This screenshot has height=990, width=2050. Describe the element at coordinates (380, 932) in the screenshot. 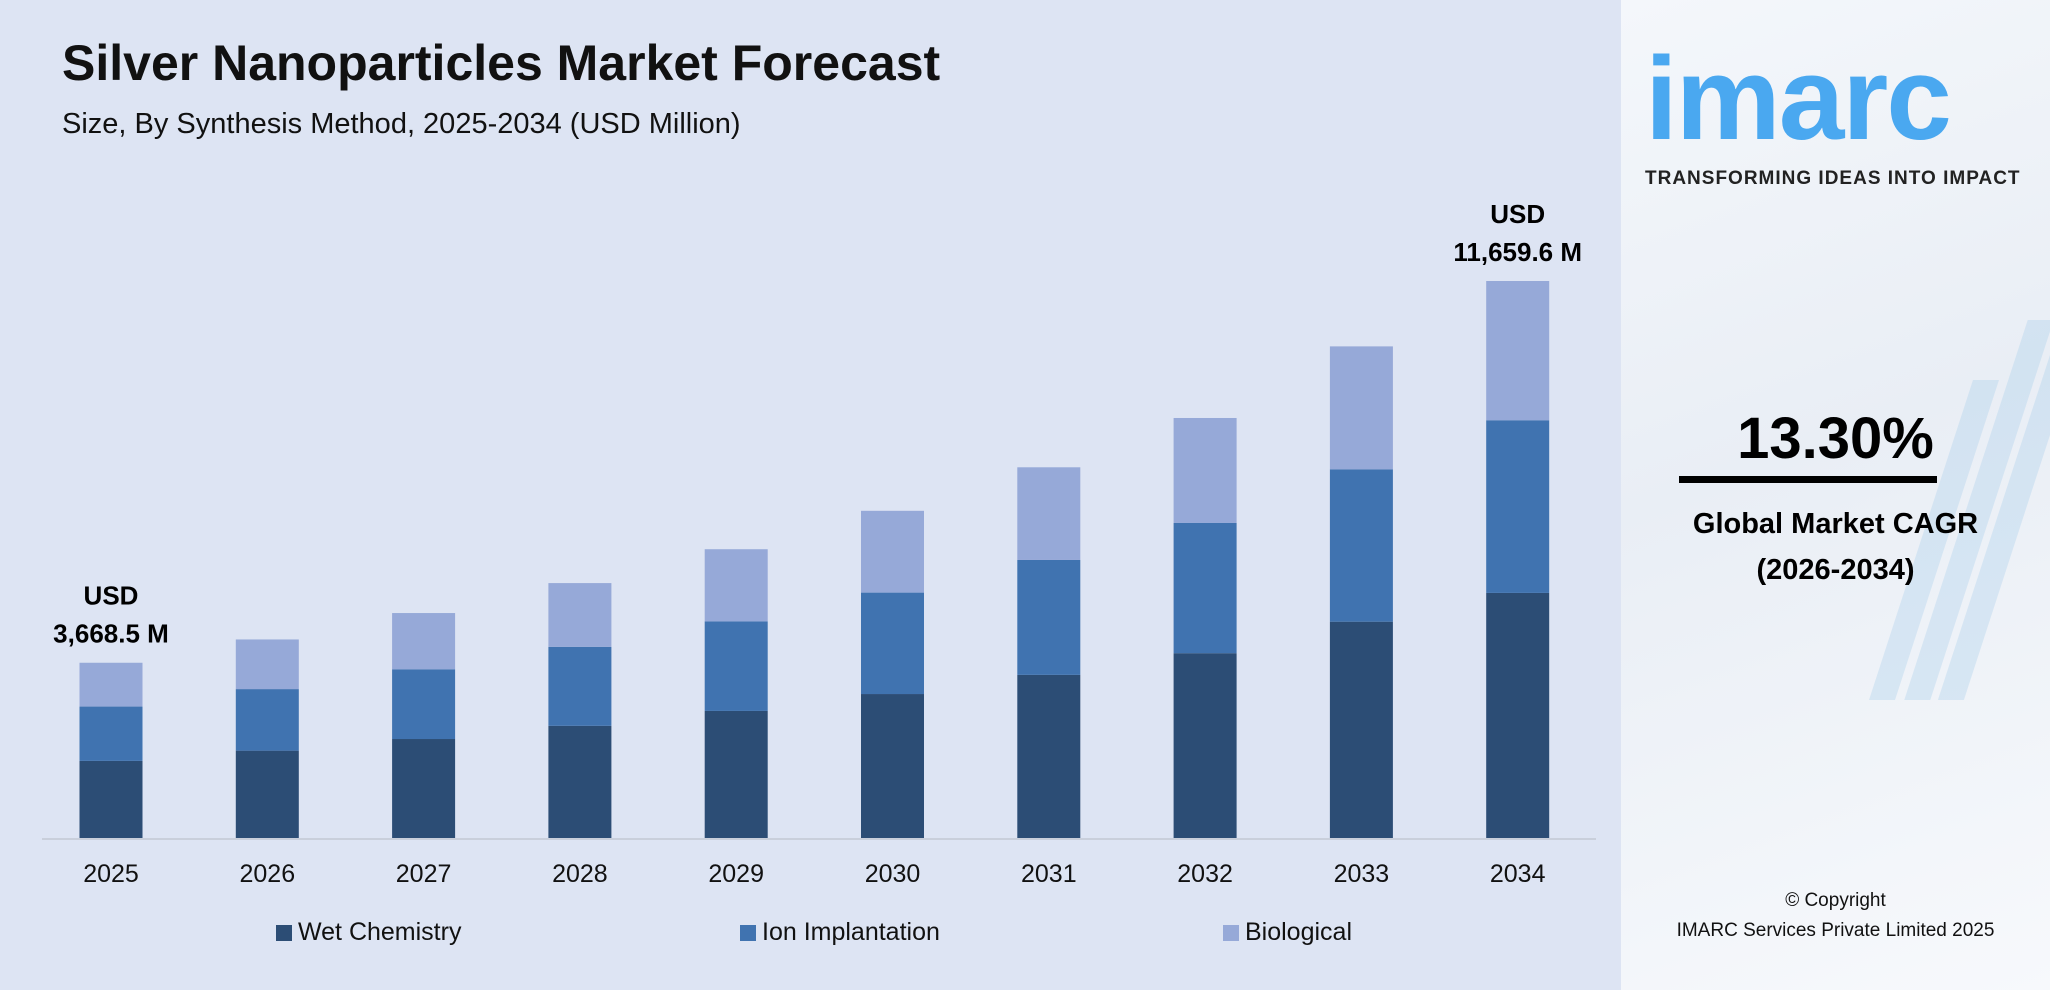

I see `legend-label: Wet Chemistry` at that location.